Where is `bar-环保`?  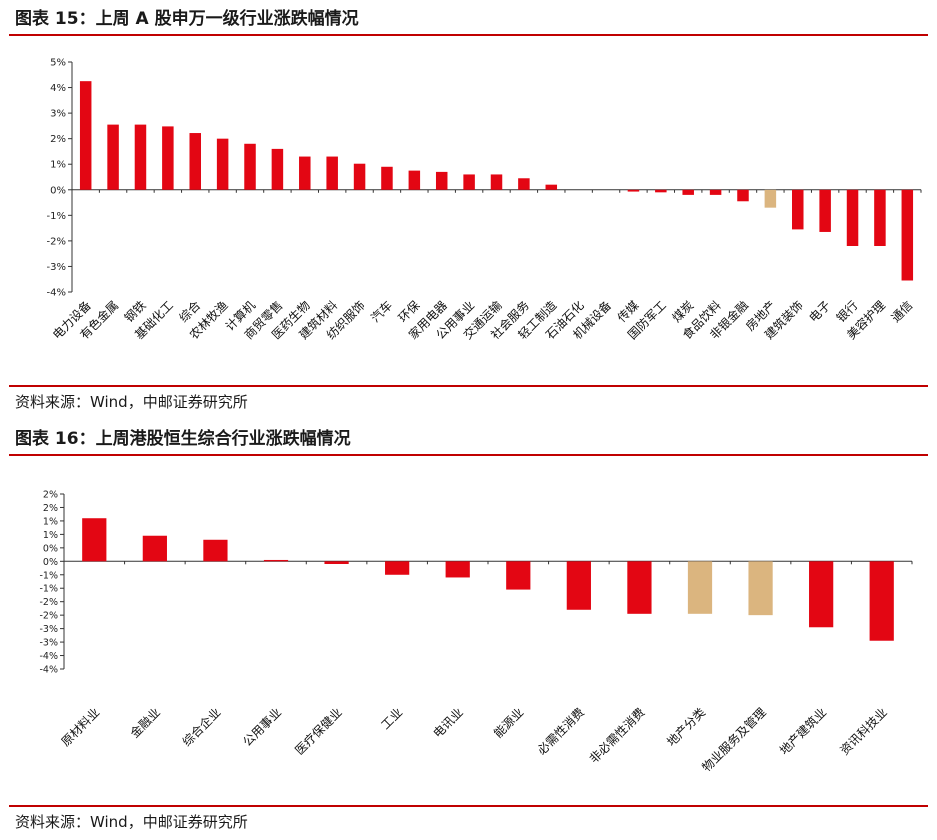
bar-环保 is located at coordinates (414, 180).